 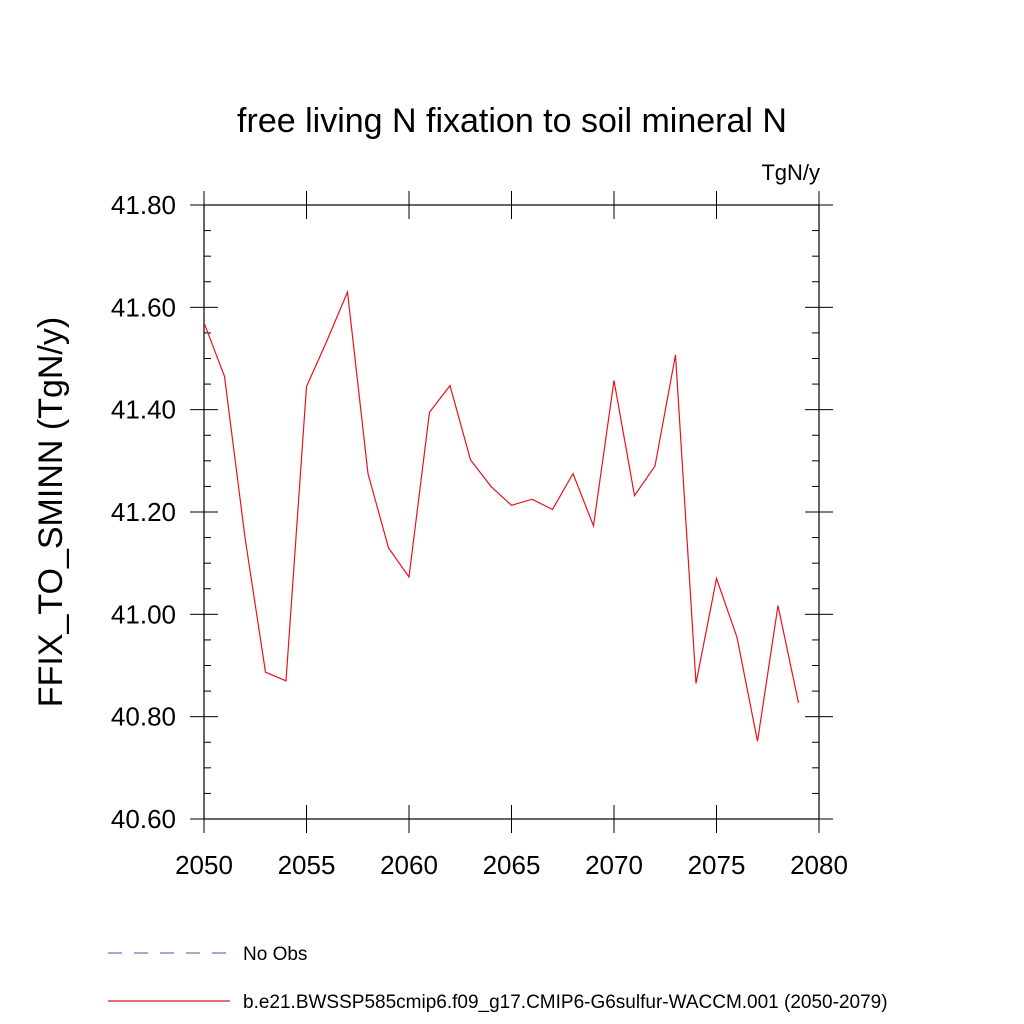 What do you see at coordinates (143, 512) in the screenshot?
I see `y-tick-label: 41.20` at bounding box center [143, 512].